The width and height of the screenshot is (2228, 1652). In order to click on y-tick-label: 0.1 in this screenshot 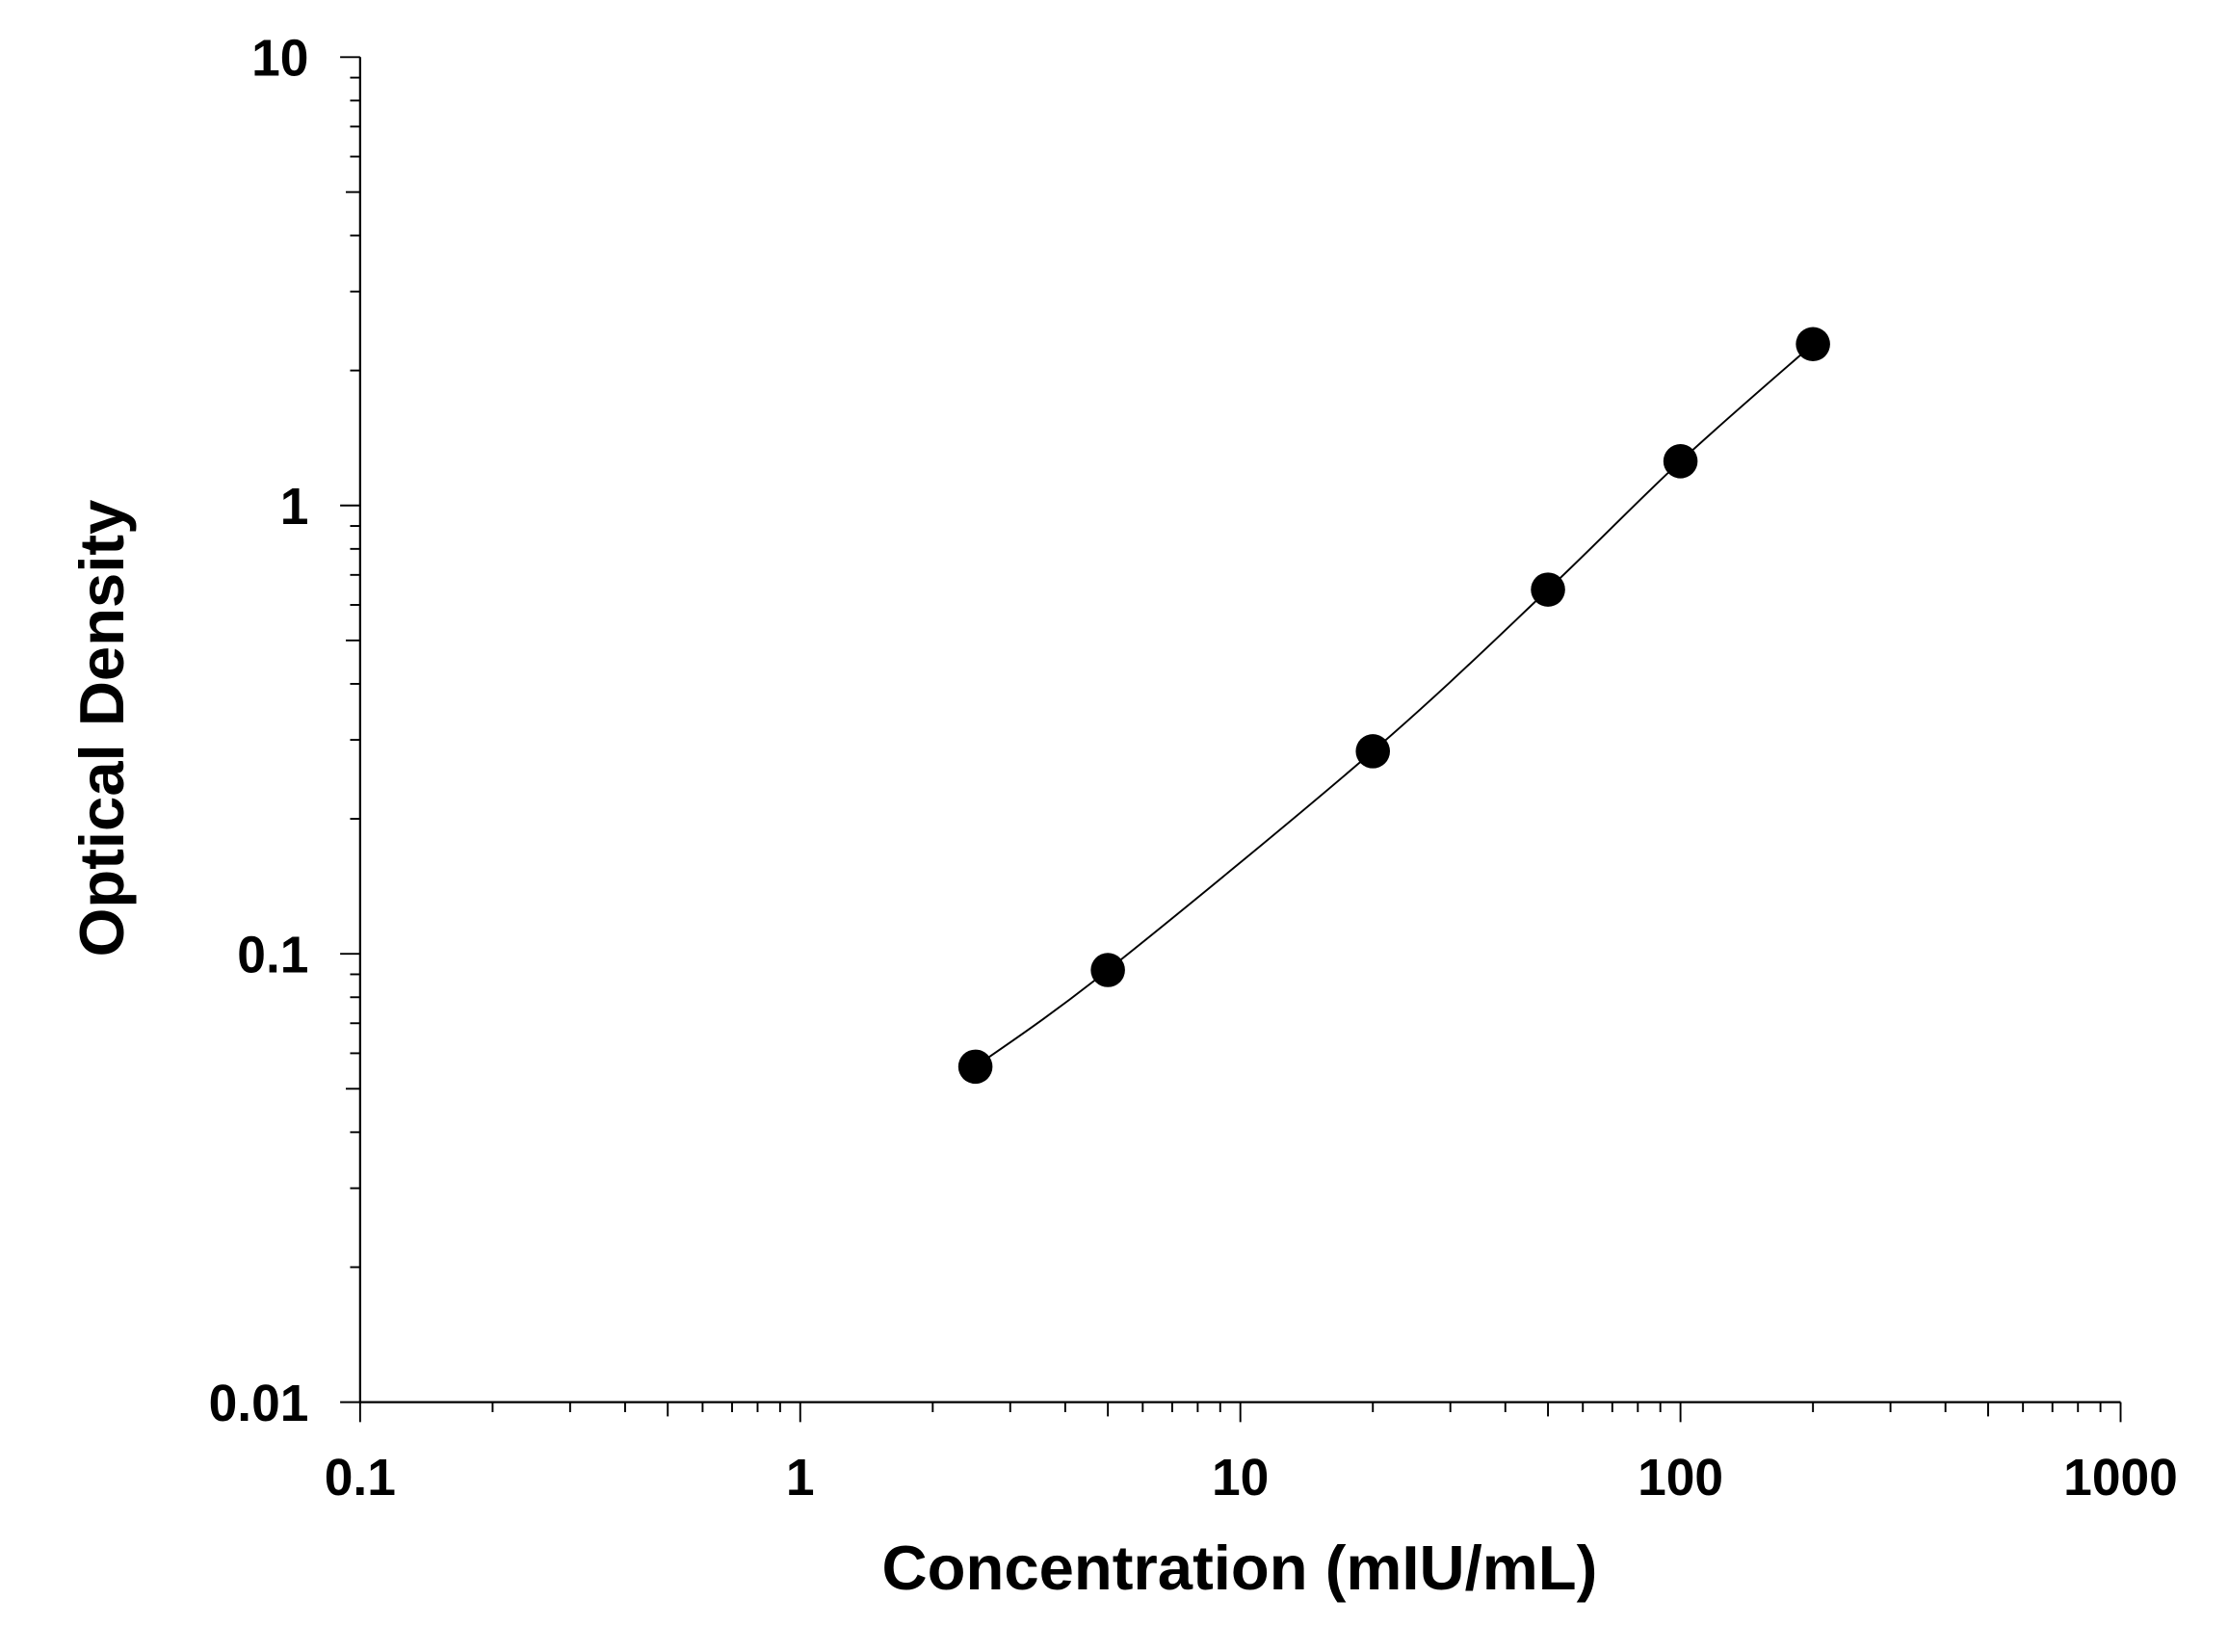, I will do `click(273, 955)`.